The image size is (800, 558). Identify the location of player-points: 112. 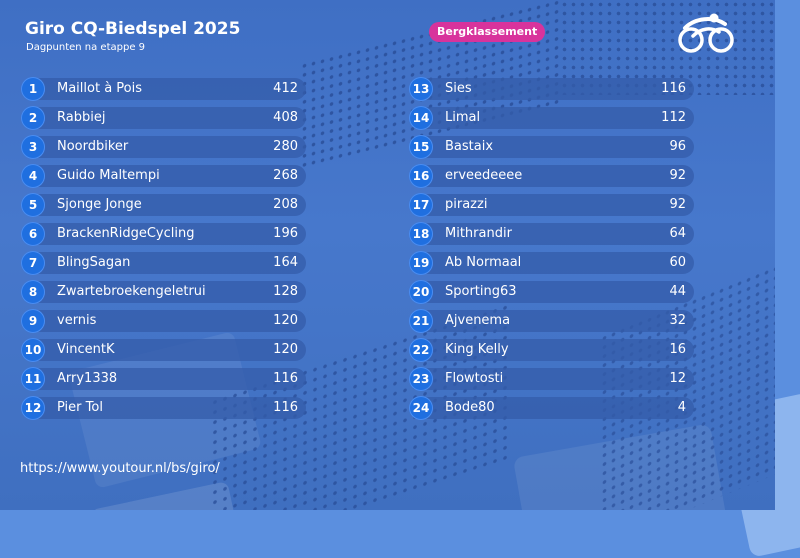
(673, 117).